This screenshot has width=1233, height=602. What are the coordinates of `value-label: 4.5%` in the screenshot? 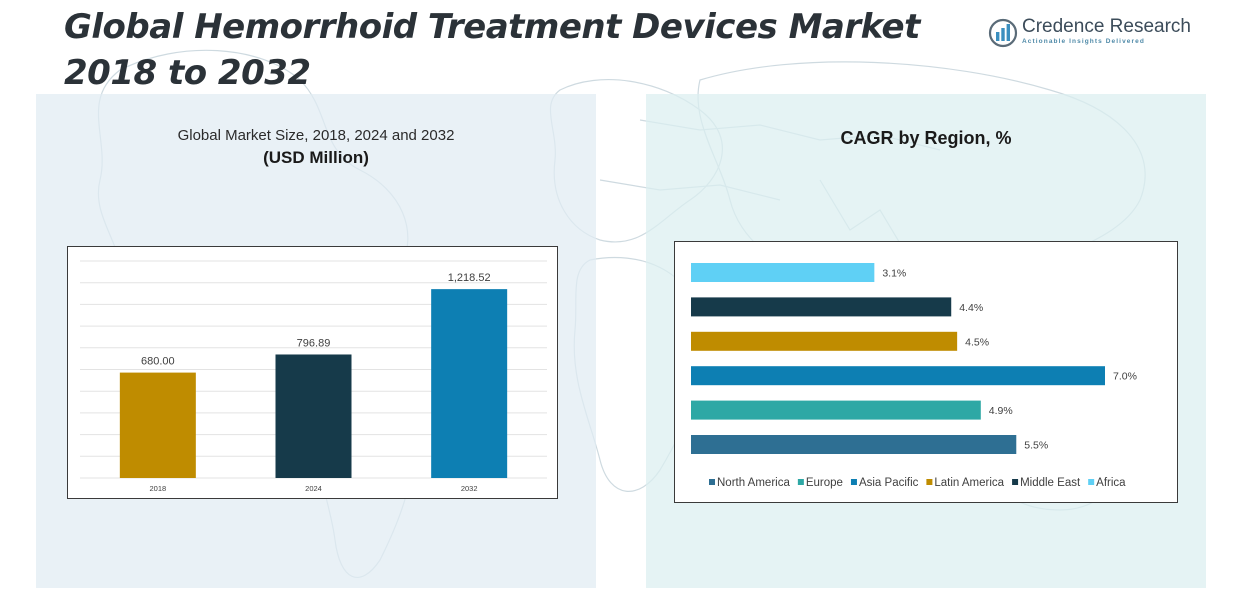 It's located at (977, 342).